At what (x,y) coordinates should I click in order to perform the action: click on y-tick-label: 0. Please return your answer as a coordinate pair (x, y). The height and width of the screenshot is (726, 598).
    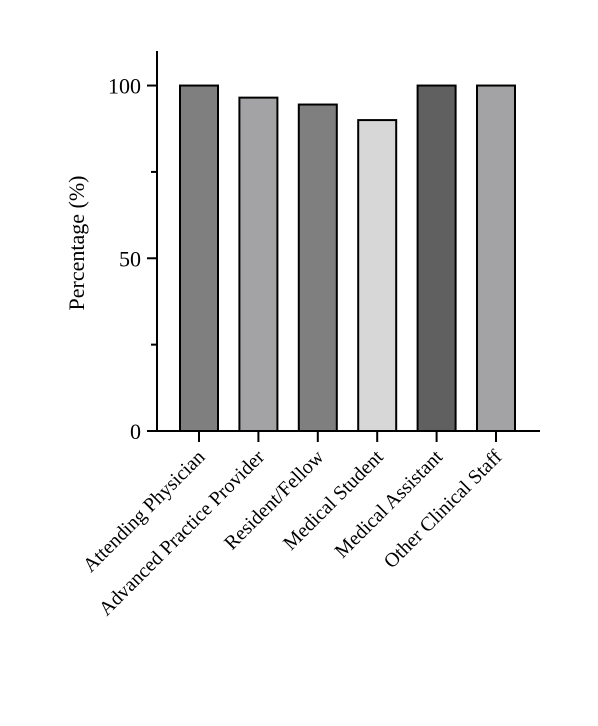
    Looking at the image, I should click on (135, 431).